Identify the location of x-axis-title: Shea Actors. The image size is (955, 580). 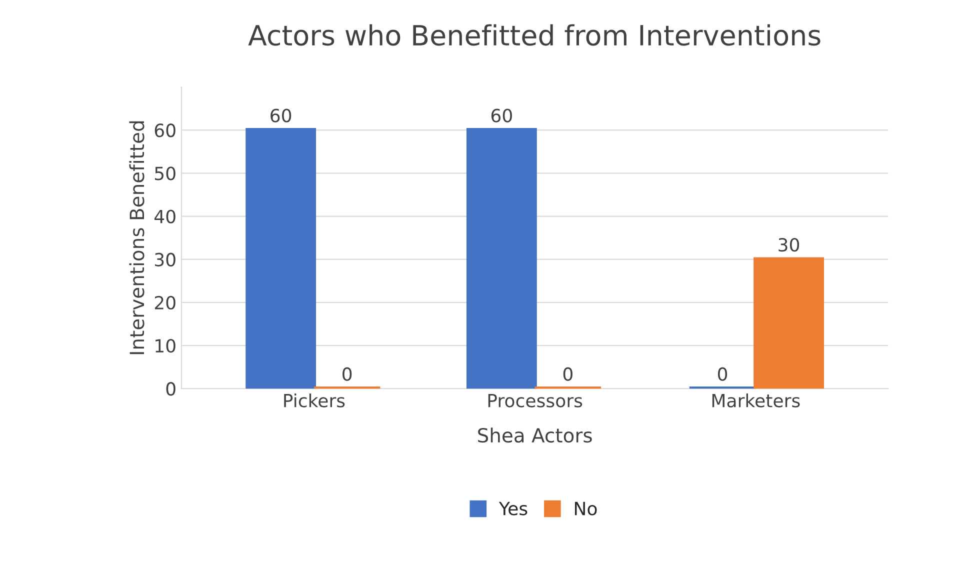
(535, 435).